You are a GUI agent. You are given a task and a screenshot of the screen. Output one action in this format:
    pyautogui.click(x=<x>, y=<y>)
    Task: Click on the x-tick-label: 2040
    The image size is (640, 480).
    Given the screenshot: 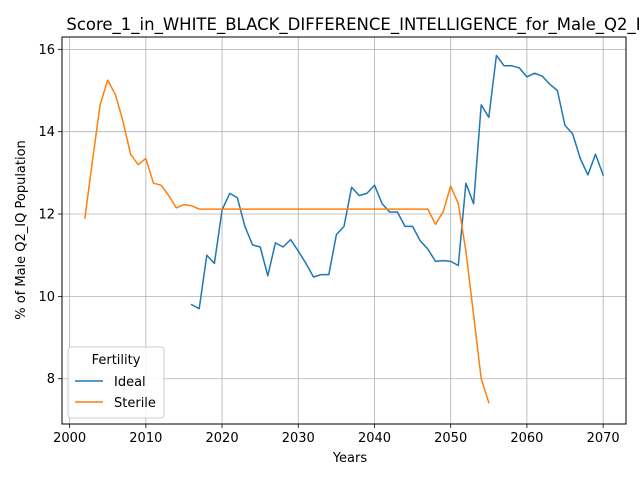 What is the action you would take?
    pyautogui.click(x=374, y=438)
    